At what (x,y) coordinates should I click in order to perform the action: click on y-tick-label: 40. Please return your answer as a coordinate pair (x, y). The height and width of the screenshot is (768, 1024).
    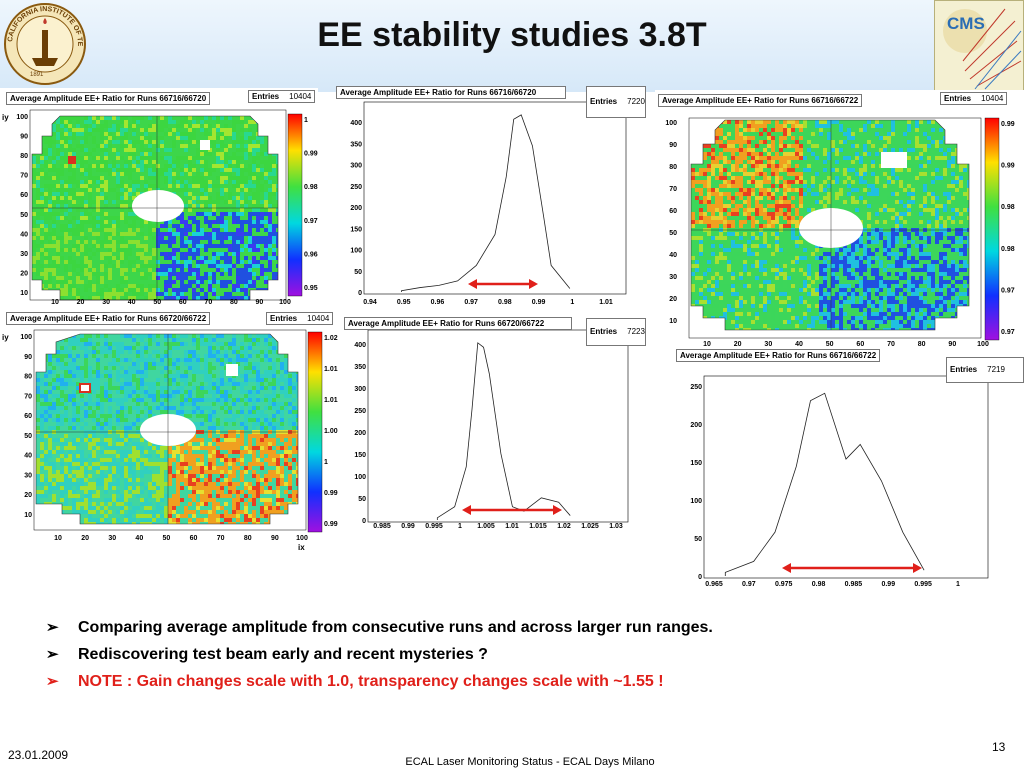
    Looking at the image, I should click on (24, 234).